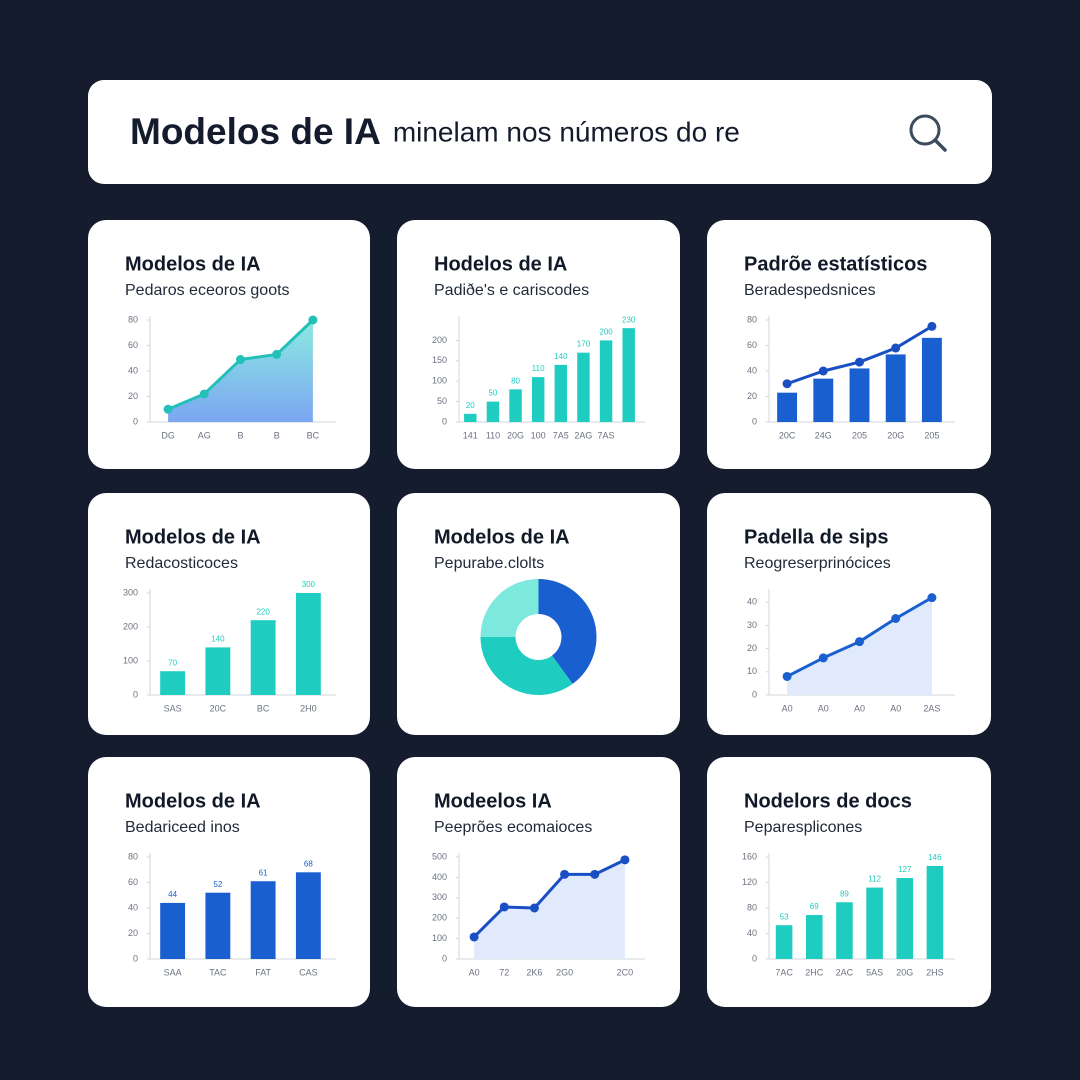 This screenshot has height=1080, width=1080. I want to click on x-tick-label: 2HC, so click(814, 972).